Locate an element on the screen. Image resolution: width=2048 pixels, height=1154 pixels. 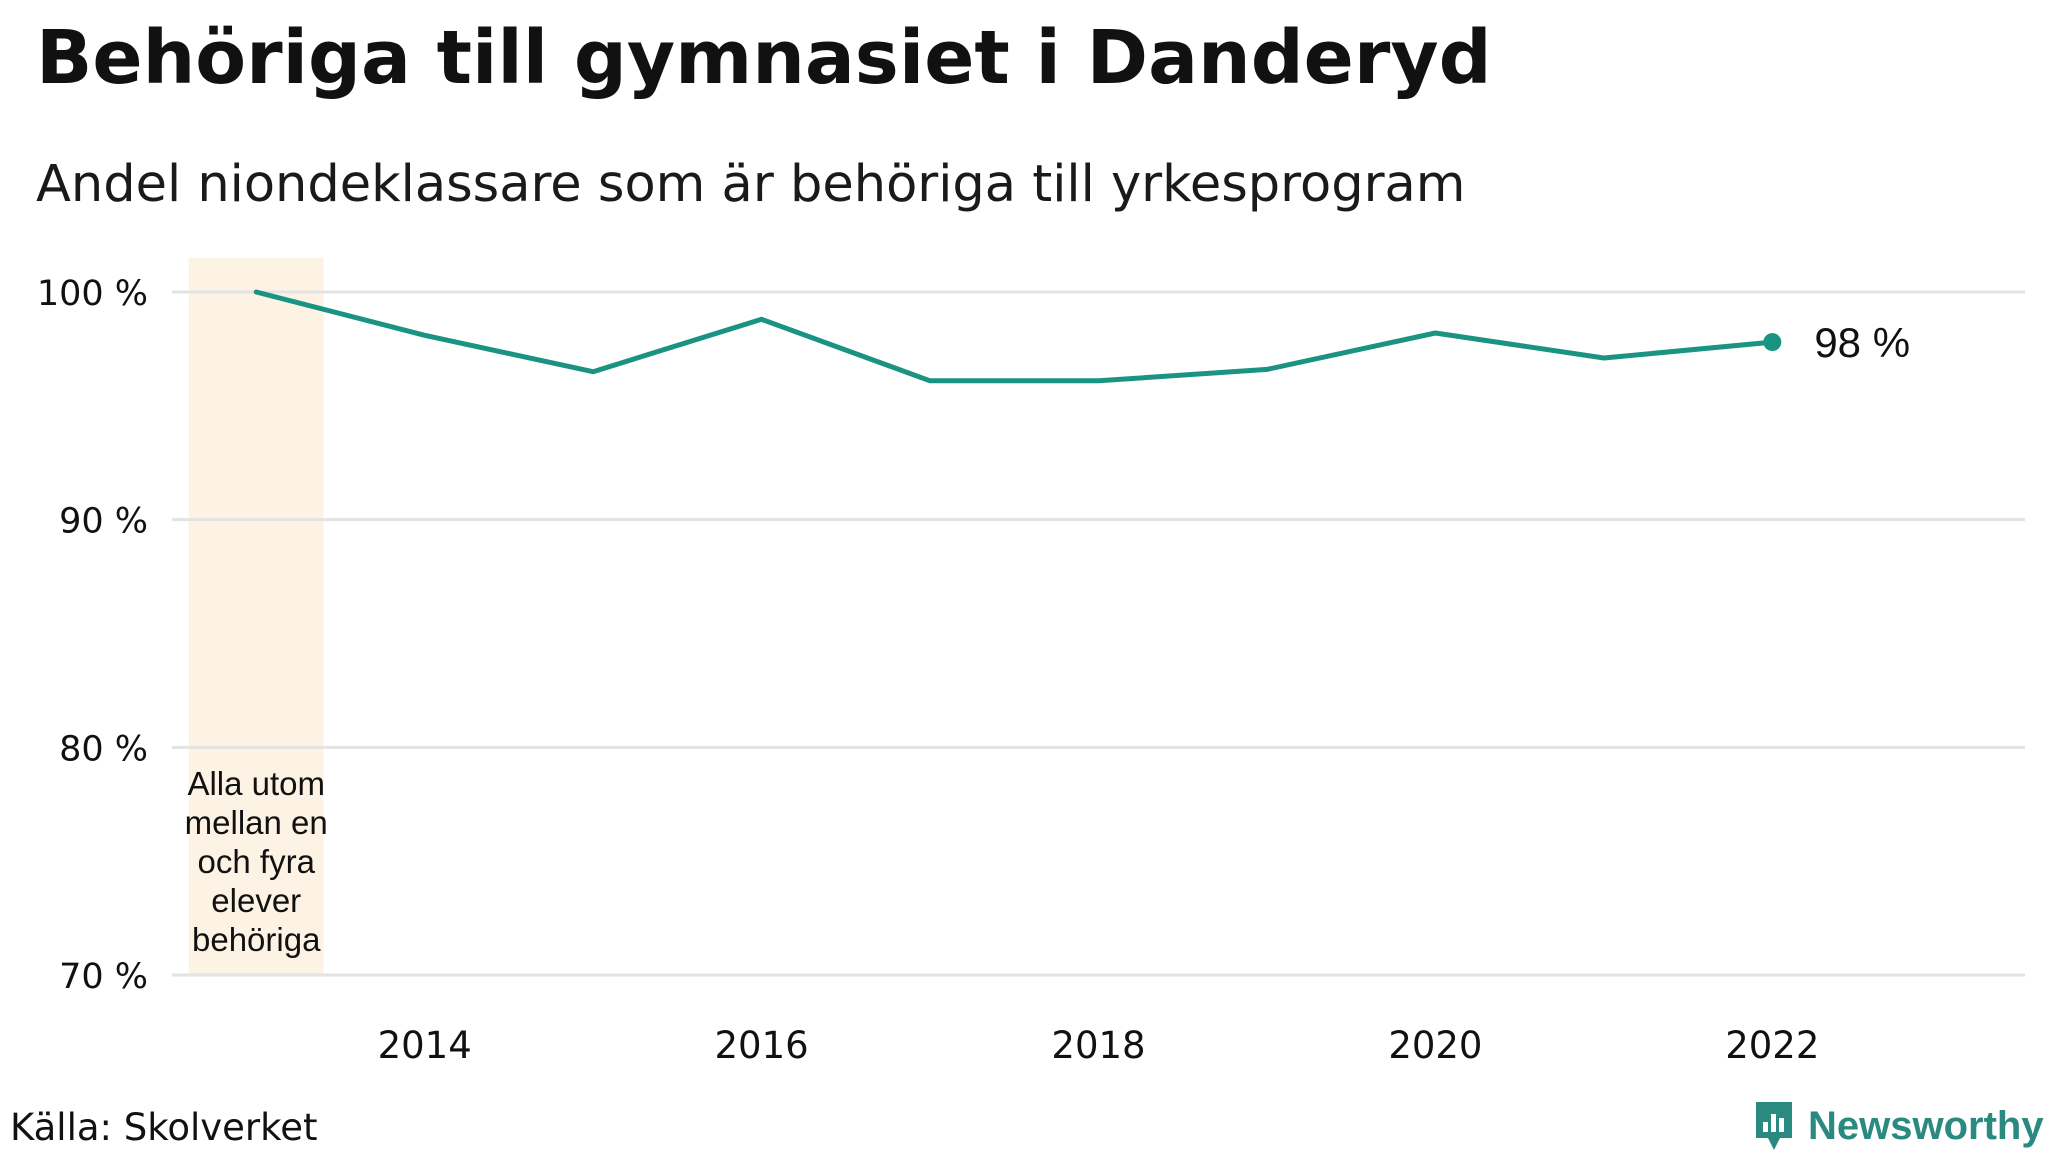
chart-title: Behöriga till gymnasiet i Danderyd is located at coordinates (764, 58).